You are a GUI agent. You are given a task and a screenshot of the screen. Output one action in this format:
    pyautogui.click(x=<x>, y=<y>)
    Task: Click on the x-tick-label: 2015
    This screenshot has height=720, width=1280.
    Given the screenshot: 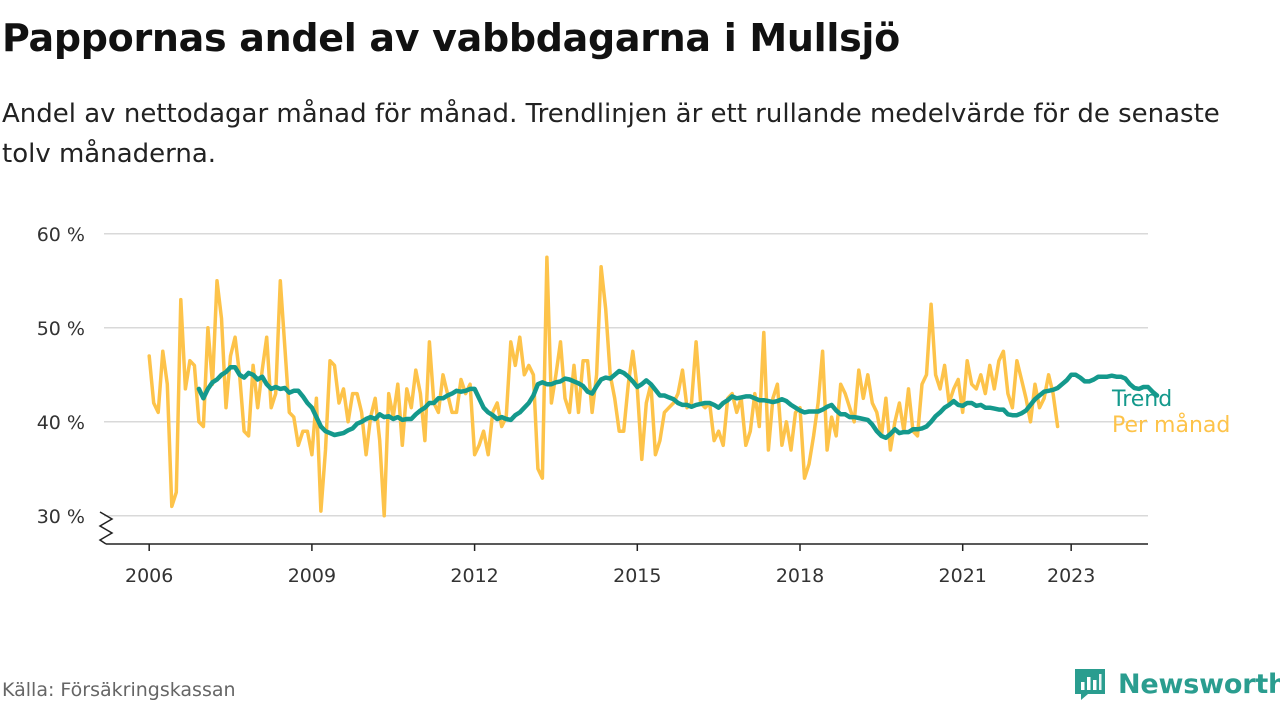 What is the action you would take?
    pyautogui.click(x=637, y=576)
    